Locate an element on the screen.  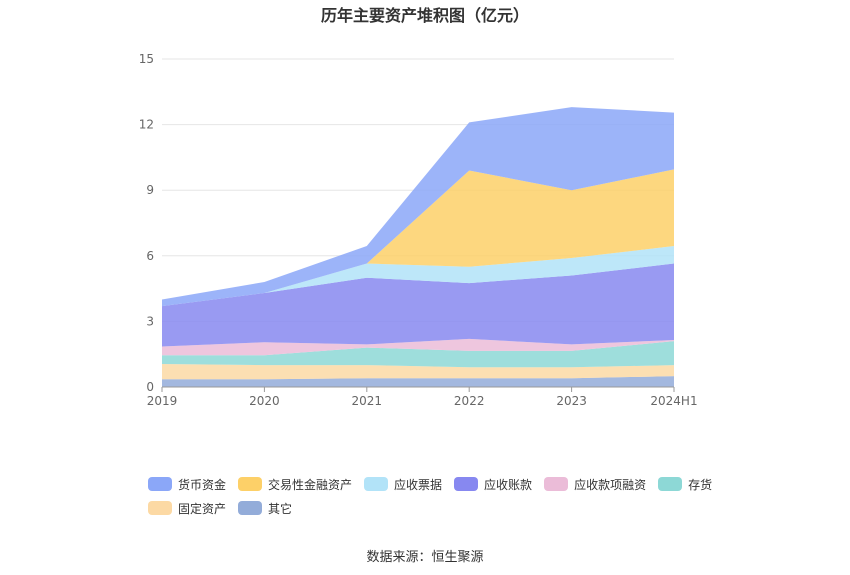
y-tick-label: 3 is located at coordinates (150, 321).